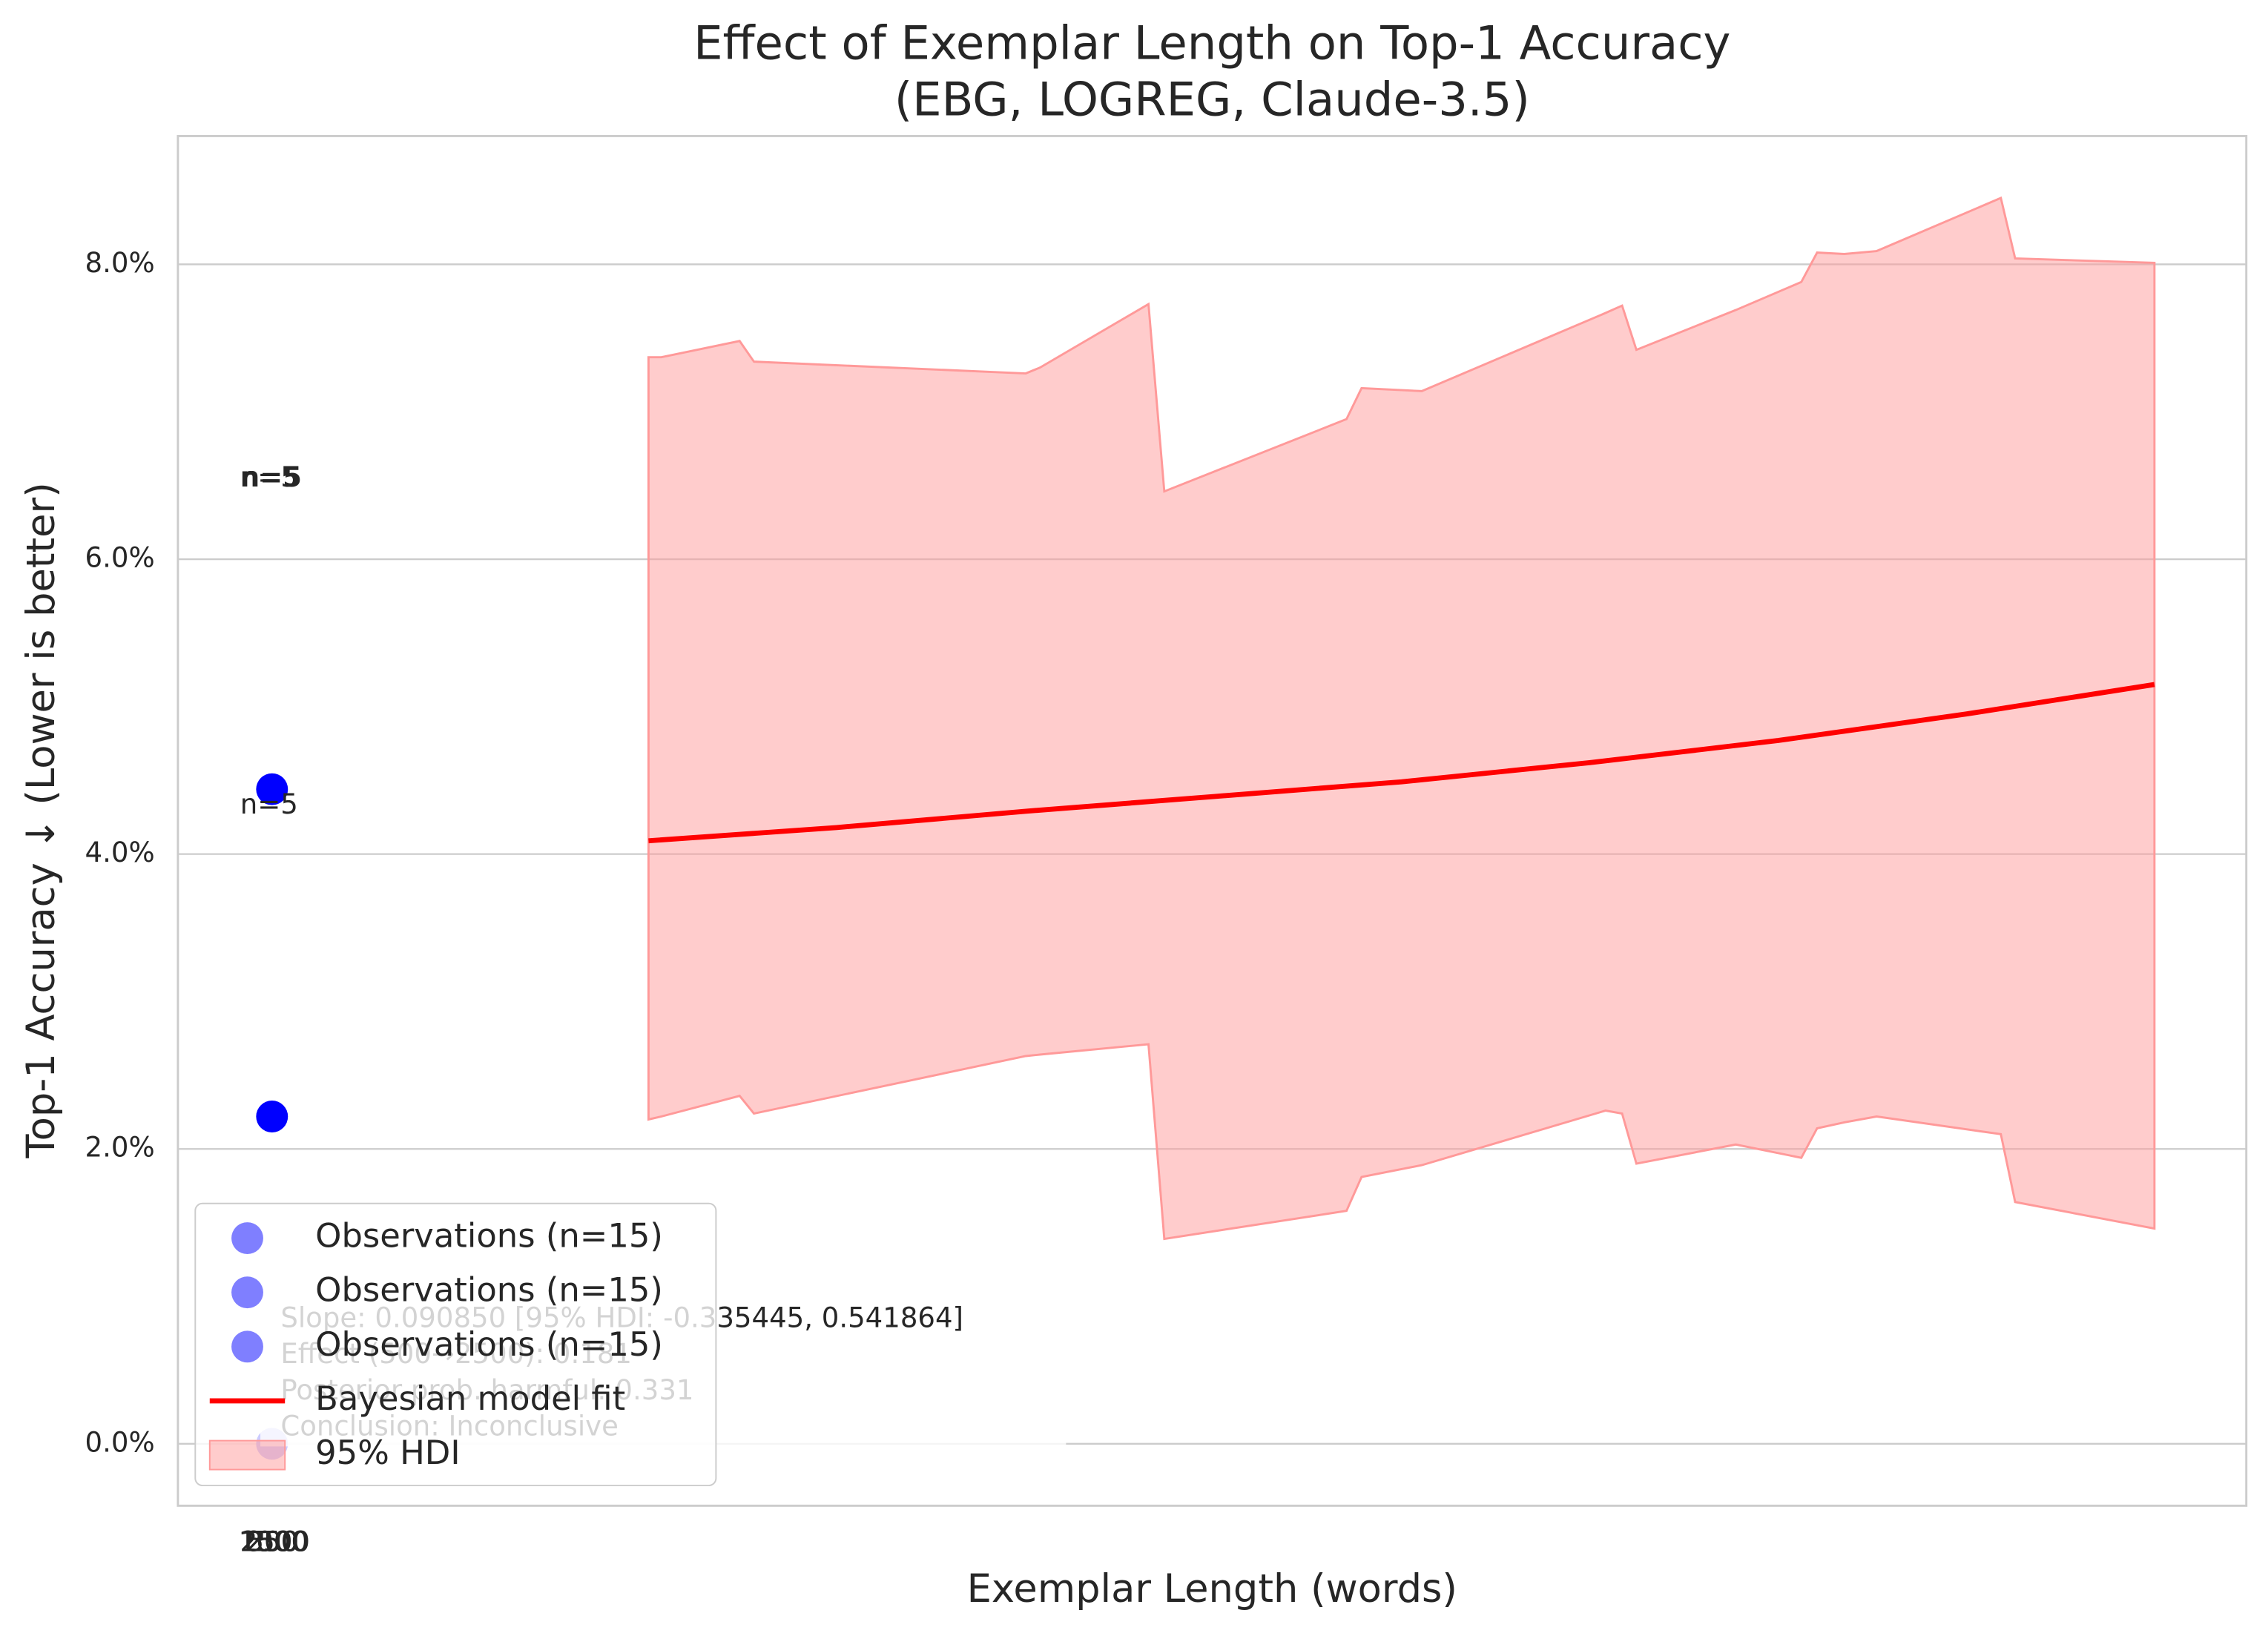  Describe the element at coordinates (120, 853) in the screenshot. I see `y-tick-label: 4.0%` at that location.